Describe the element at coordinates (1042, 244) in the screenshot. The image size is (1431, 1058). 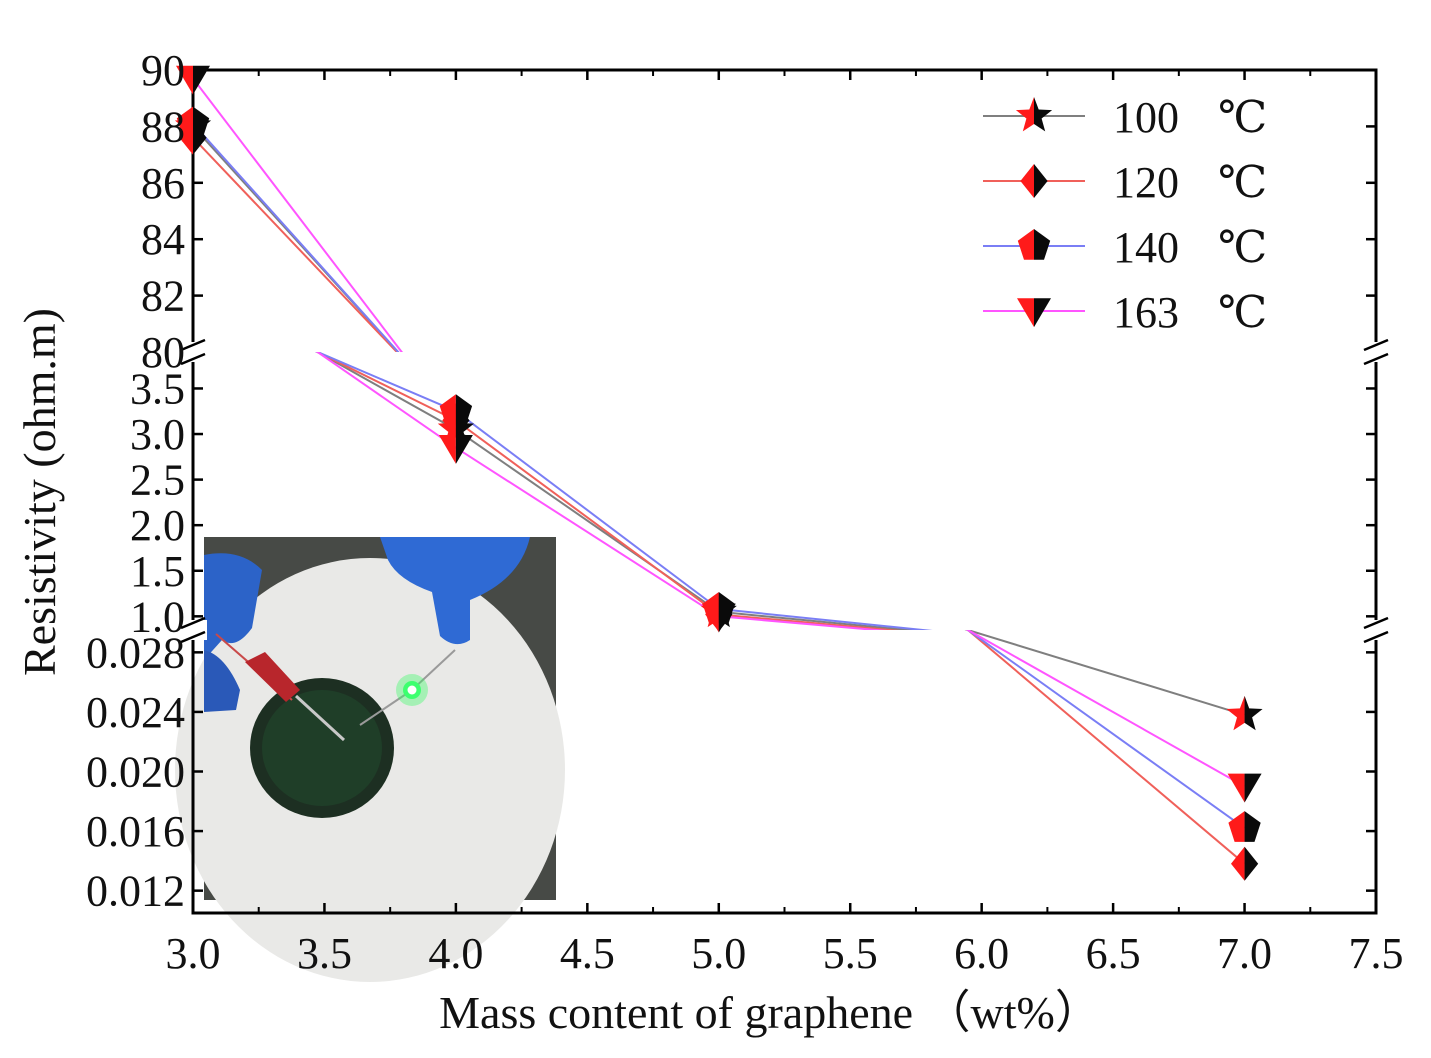
I see `legend-marker-pentagon-right-half` at that location.